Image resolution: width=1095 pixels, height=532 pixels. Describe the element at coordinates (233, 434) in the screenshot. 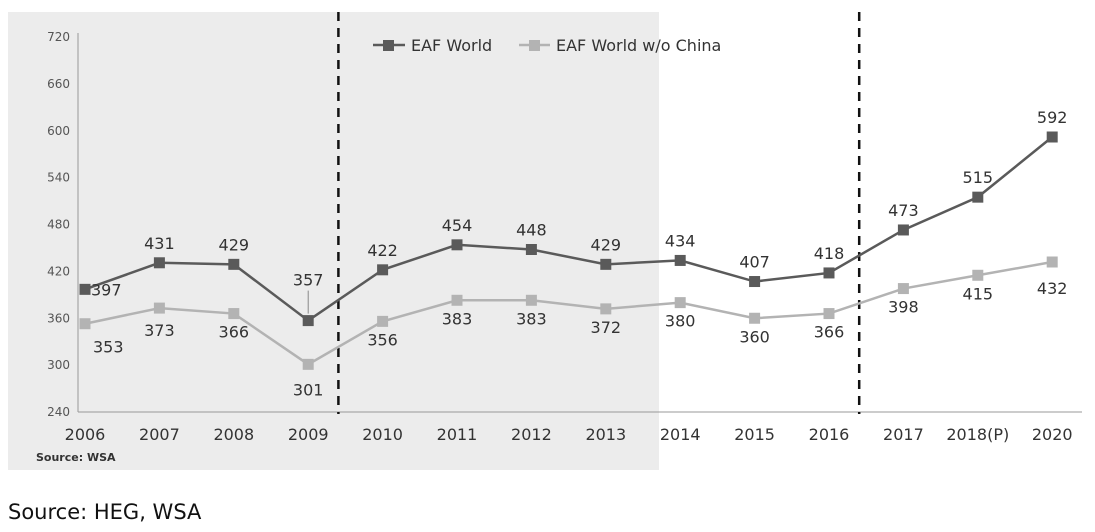

I see `x-tick-label: 2008` at that location.